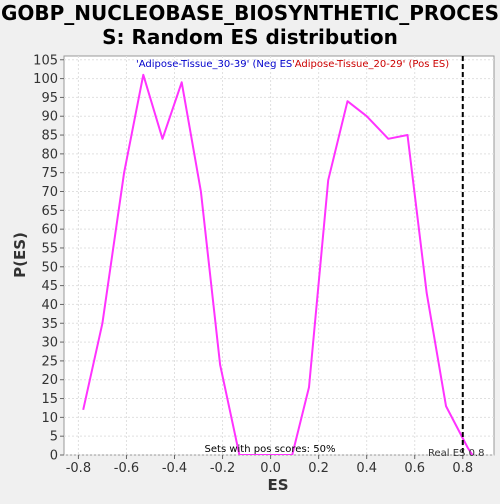  I want to click on chart-title-line-2: S: Random ES distribution, so click(250, 37).